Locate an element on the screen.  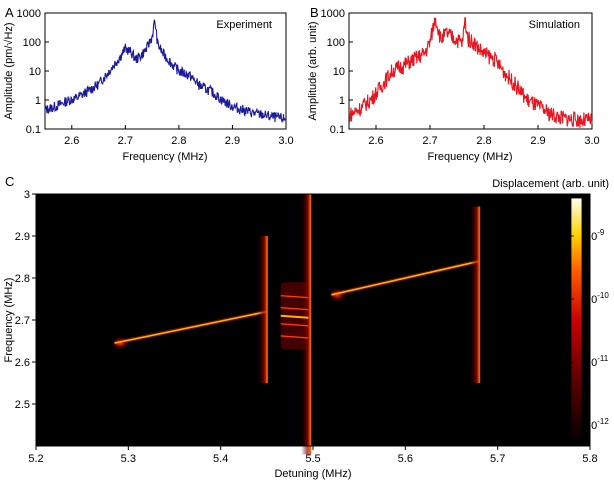
x-tick-label: 5.8 is located at coordinates (589, 459).